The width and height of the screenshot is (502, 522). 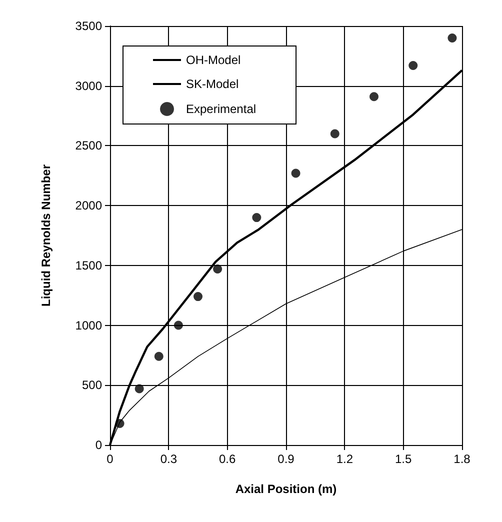 What do you see at coordinates (345, 459) in the screenshot?
I see `x-tick-label: 1.2` at bounding box center [345, 459].